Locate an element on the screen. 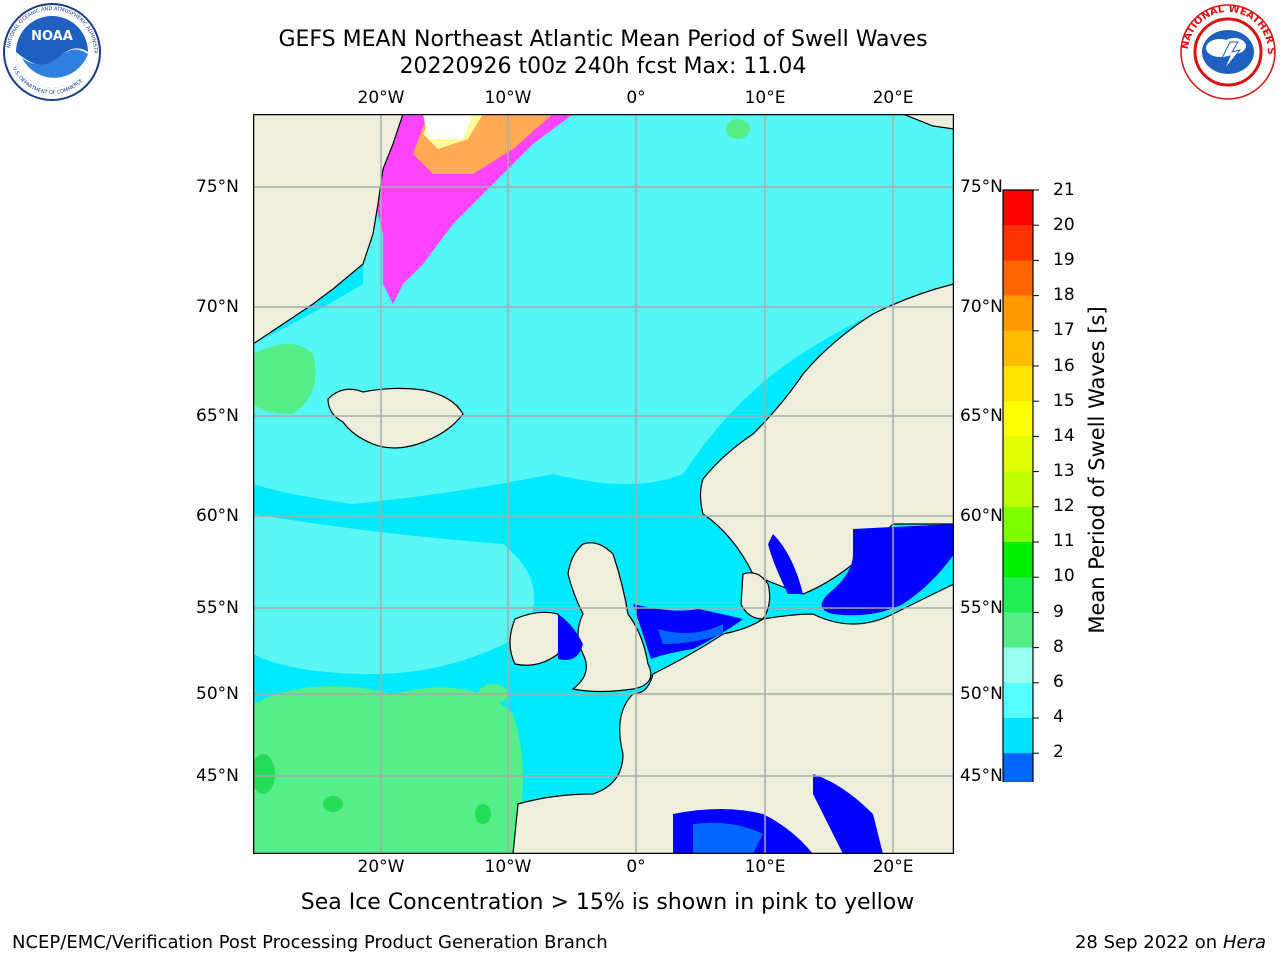  lat-label-right-70n: 70°N is located at coordinates (981, 307).